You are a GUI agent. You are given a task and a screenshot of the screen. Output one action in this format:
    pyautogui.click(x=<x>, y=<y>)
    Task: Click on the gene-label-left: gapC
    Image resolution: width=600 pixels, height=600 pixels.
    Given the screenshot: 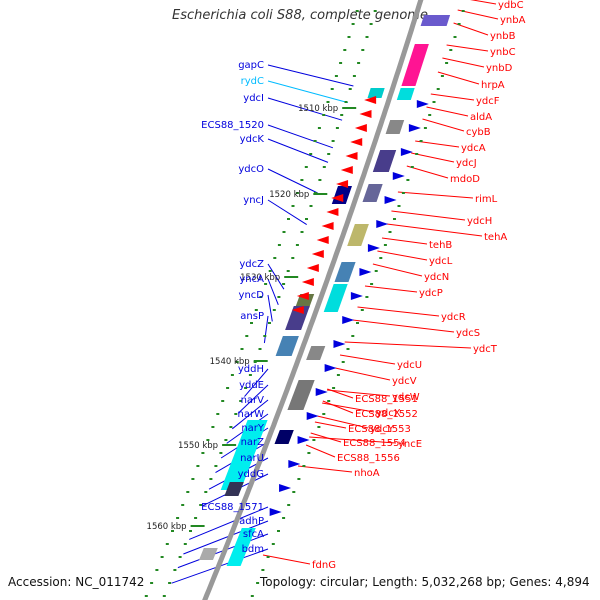 What is the action you would take?
    pyautogui.click(x=251, y=65)
    